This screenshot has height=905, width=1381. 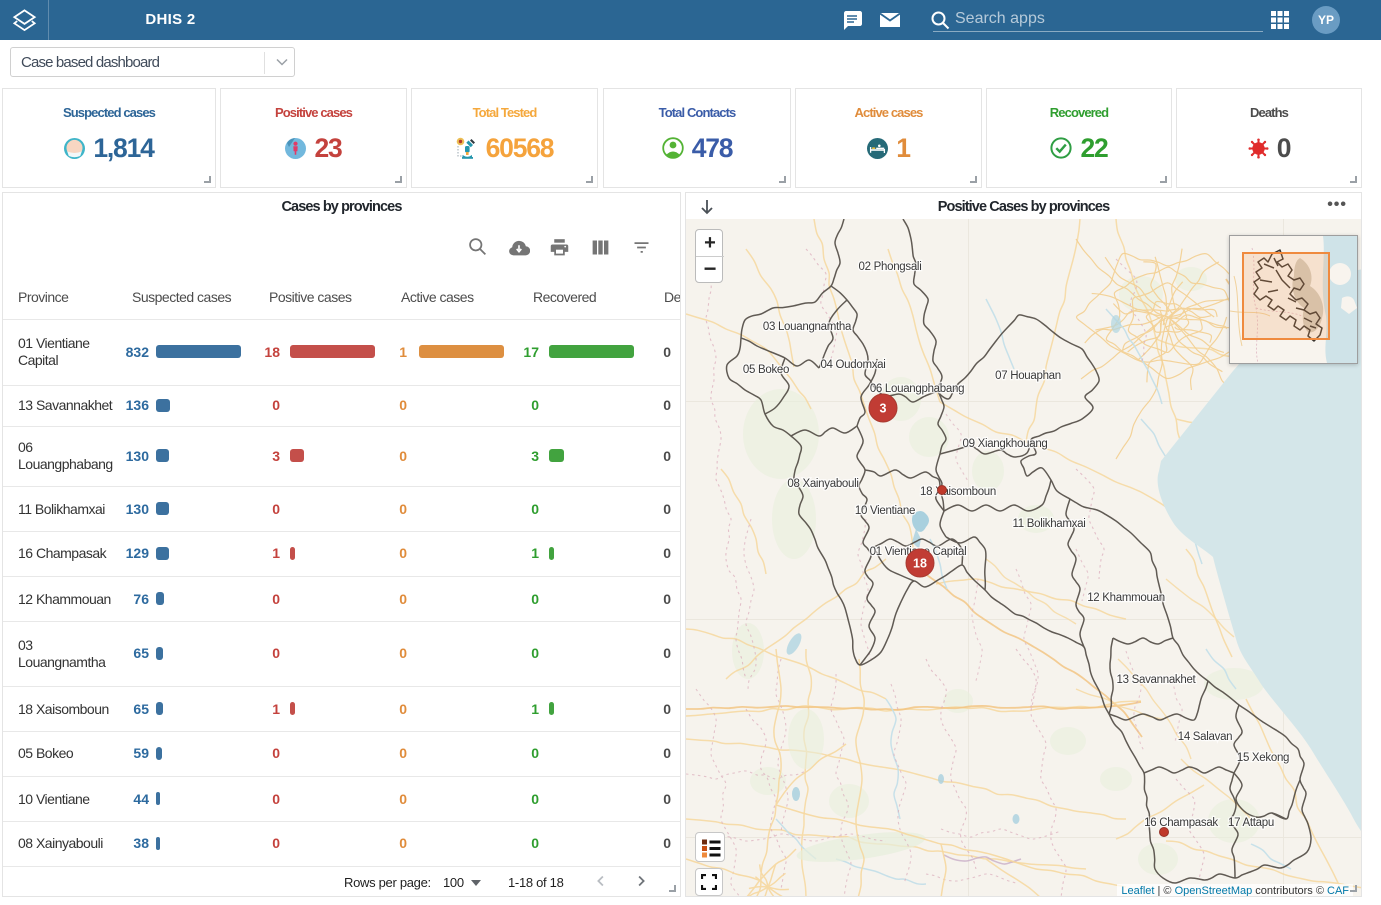 I want to click on svg-text: 18, so click(x=920, y=564).